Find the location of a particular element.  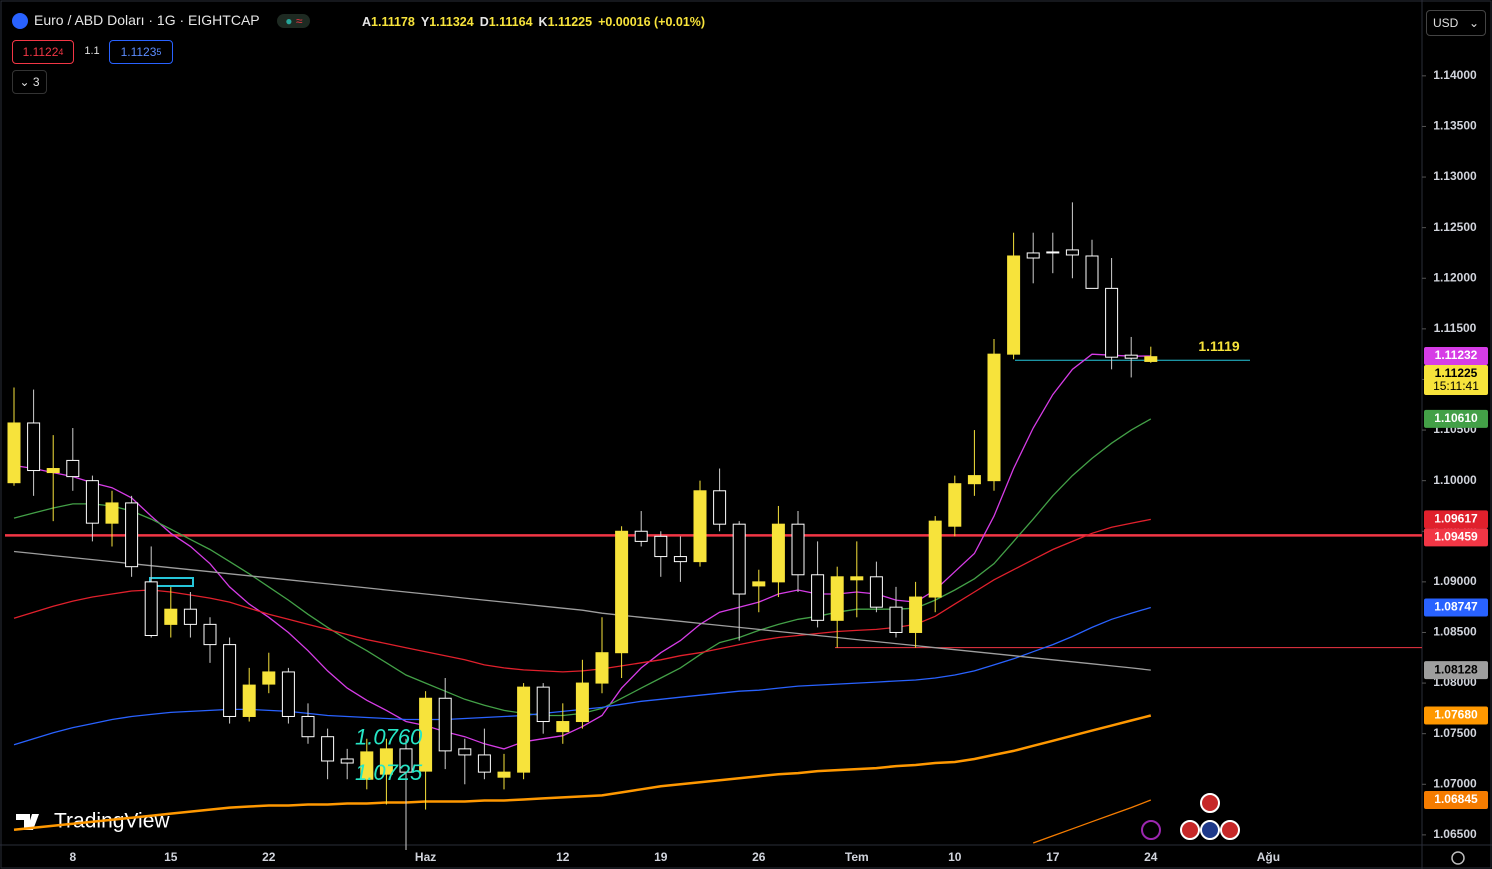

ohlc-value: 1.11225 is located at coordinates (570, 22).